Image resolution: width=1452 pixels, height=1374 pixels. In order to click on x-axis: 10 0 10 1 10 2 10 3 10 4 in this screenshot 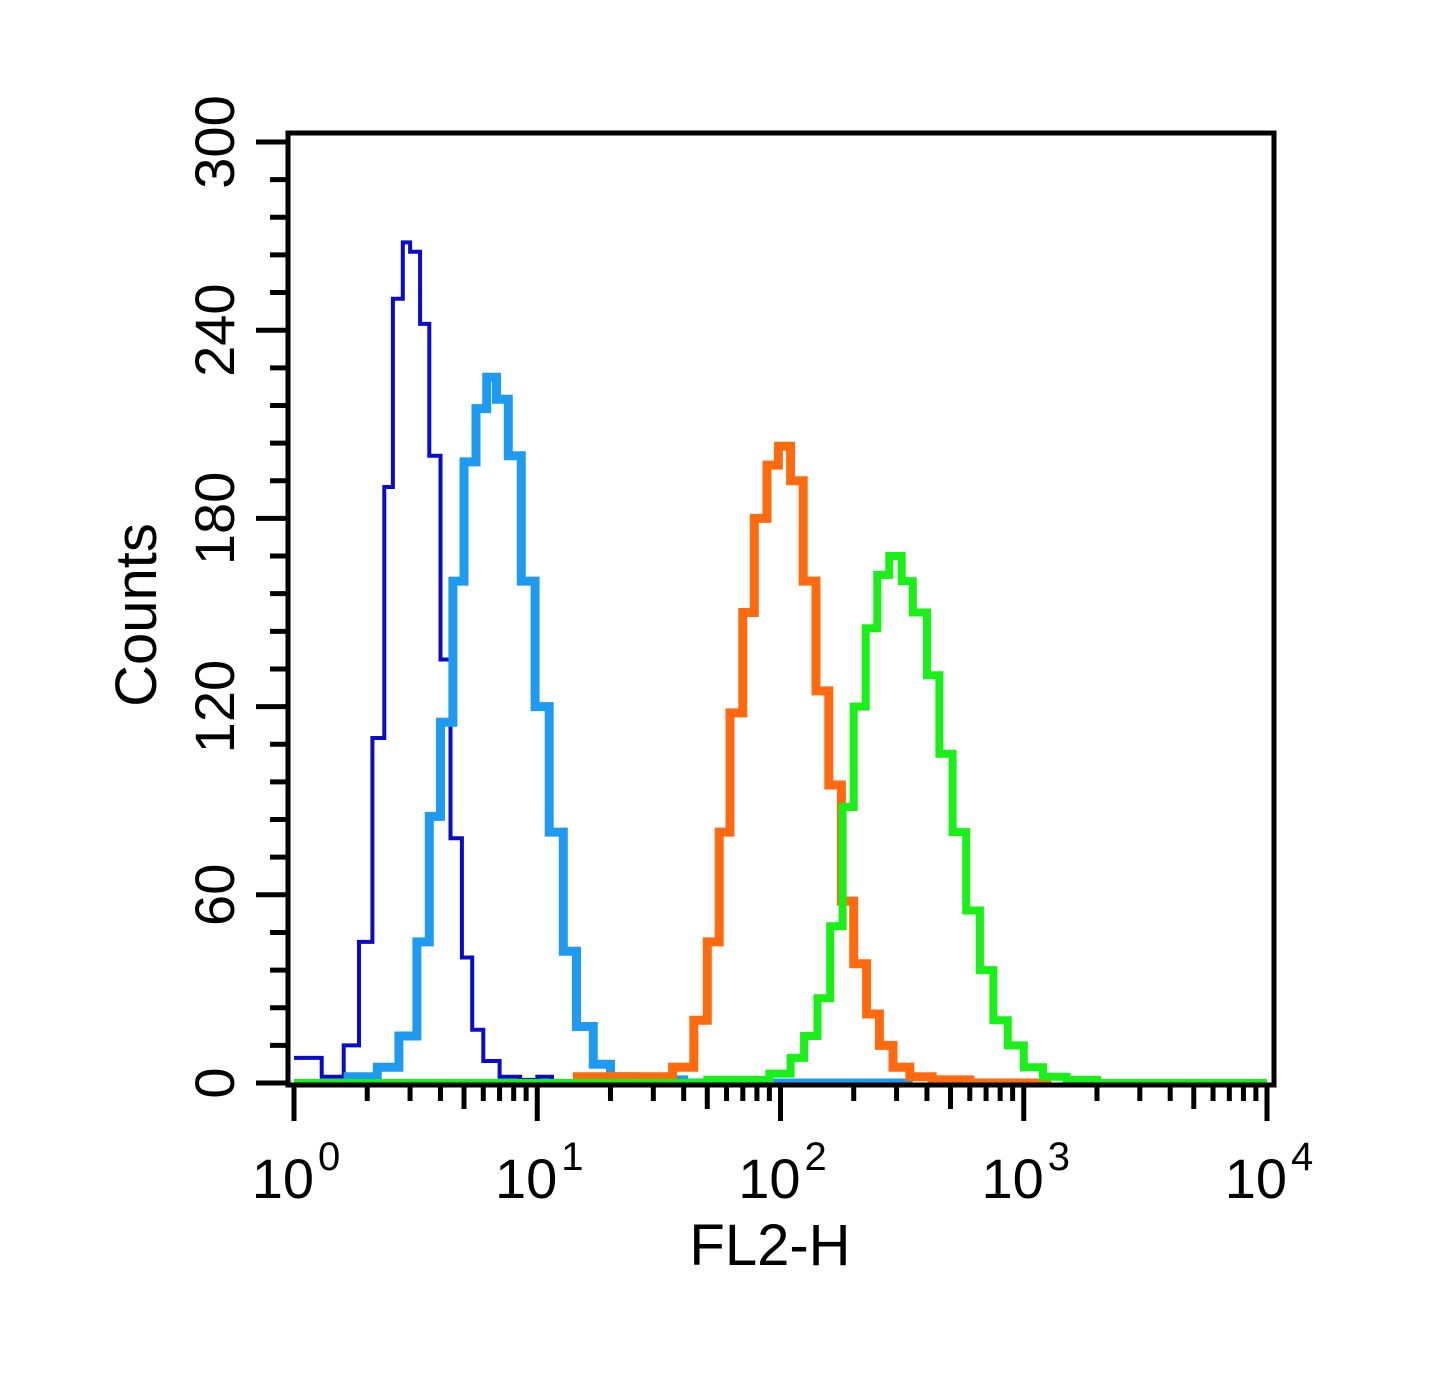, I will do `click(783, 1147)`.